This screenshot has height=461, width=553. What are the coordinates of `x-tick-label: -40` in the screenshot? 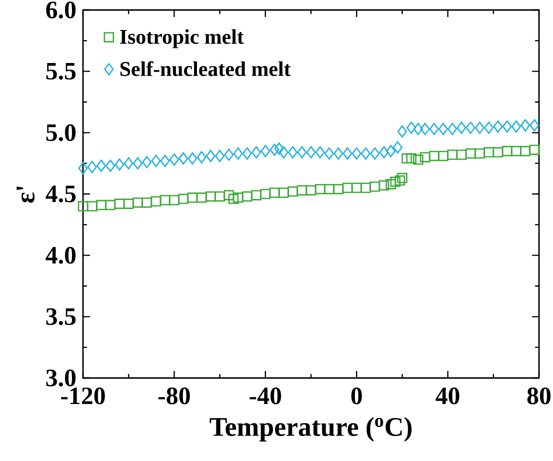 It's located at (266, 396).